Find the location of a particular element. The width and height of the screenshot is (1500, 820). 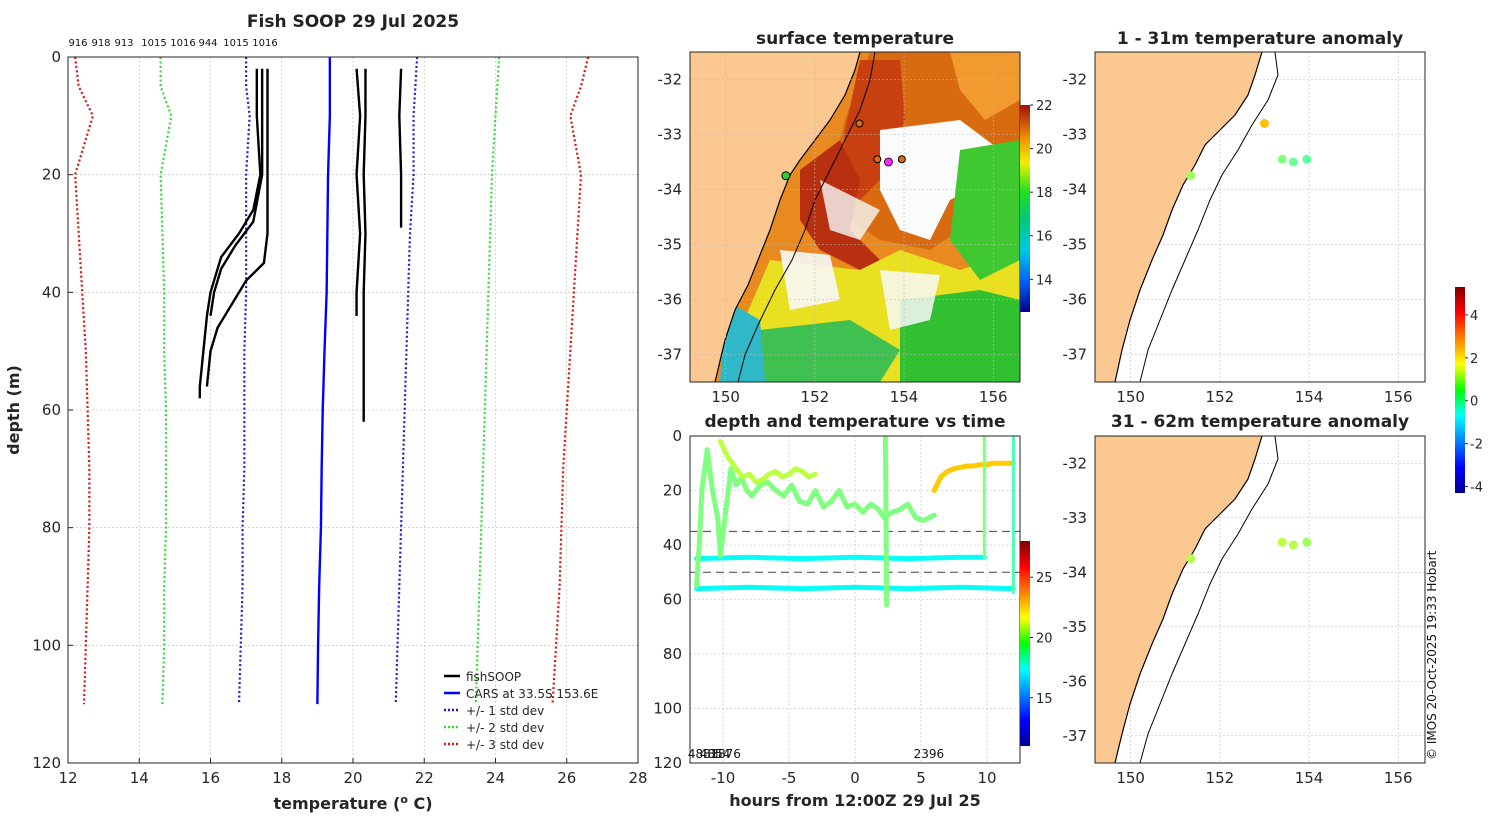

anomaly1-land is located at coordinates (1178, 217).